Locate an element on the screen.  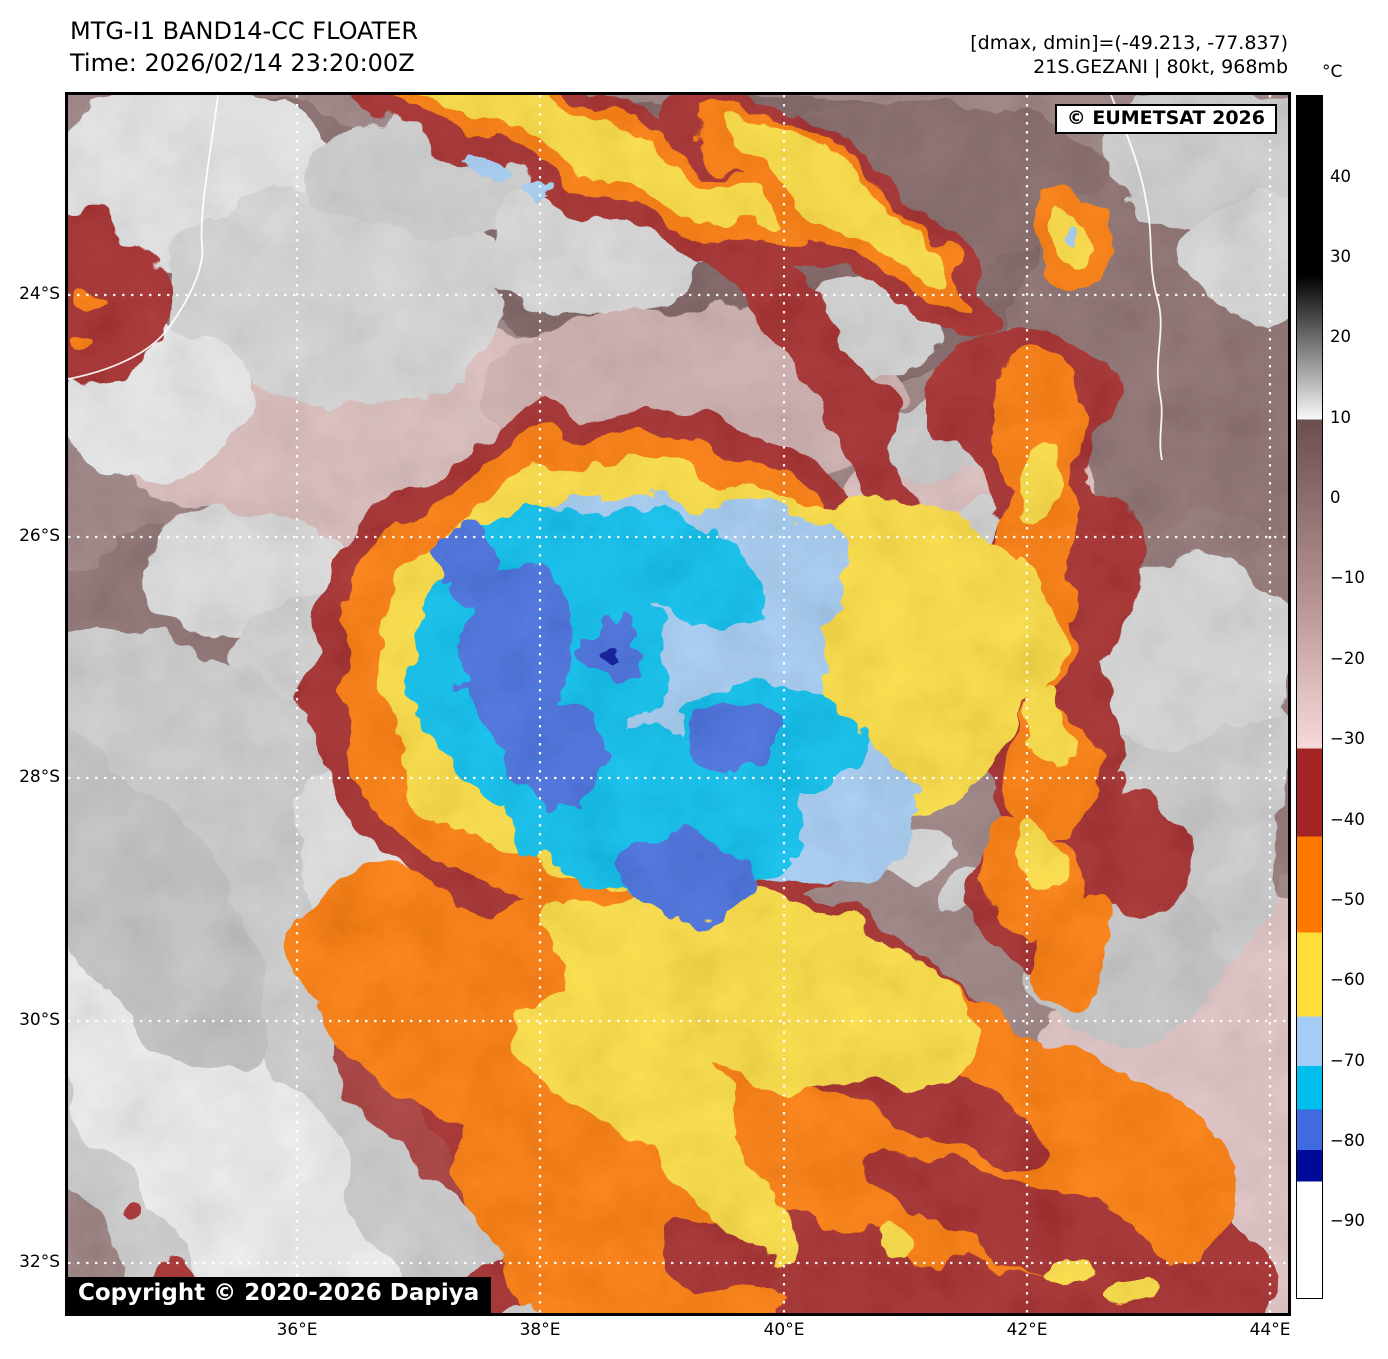
dminmax-label: [dmax, dmin]=(-49.213, -77.837) is located at coordinates (1129, 43).